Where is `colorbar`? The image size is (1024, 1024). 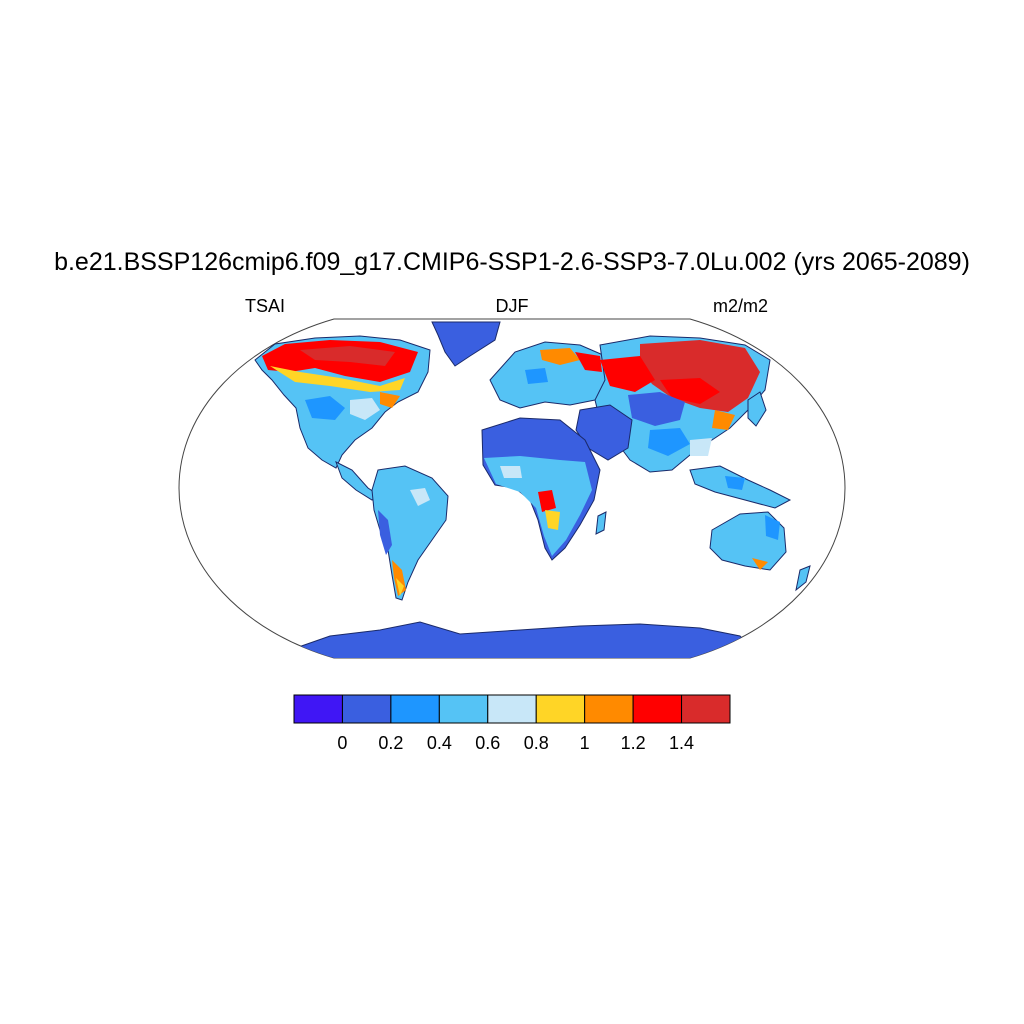
colorbar is located at coordinates (512, 709).